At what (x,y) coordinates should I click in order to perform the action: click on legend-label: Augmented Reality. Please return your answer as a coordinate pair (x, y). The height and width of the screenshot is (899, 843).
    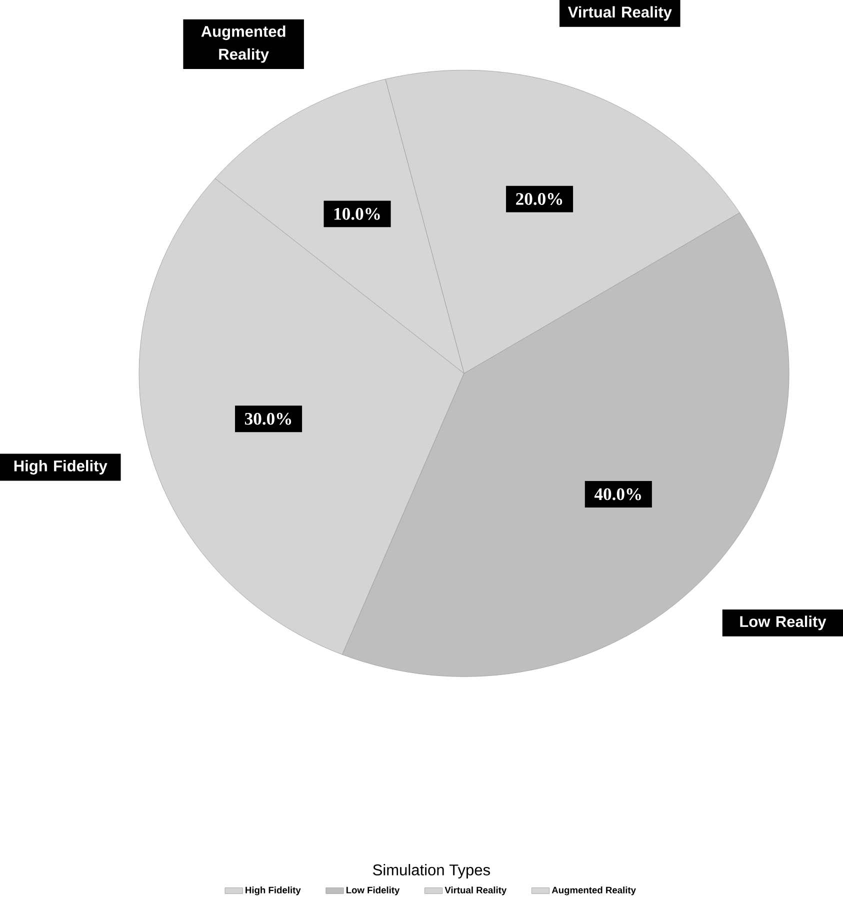
    Looking at the image, I should click on (594, 891).